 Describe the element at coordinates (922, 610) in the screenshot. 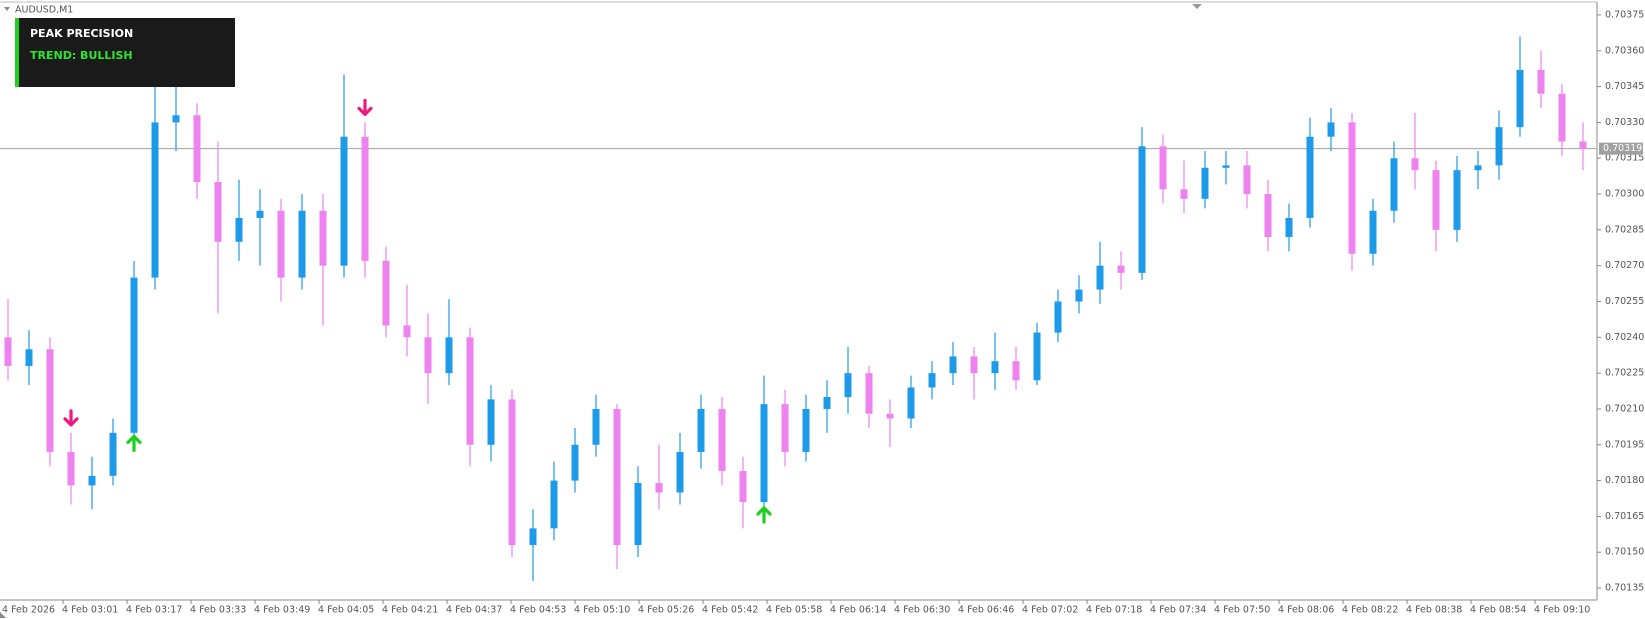

I see `x-tick-label: 4 Feb 06:30` at that location.